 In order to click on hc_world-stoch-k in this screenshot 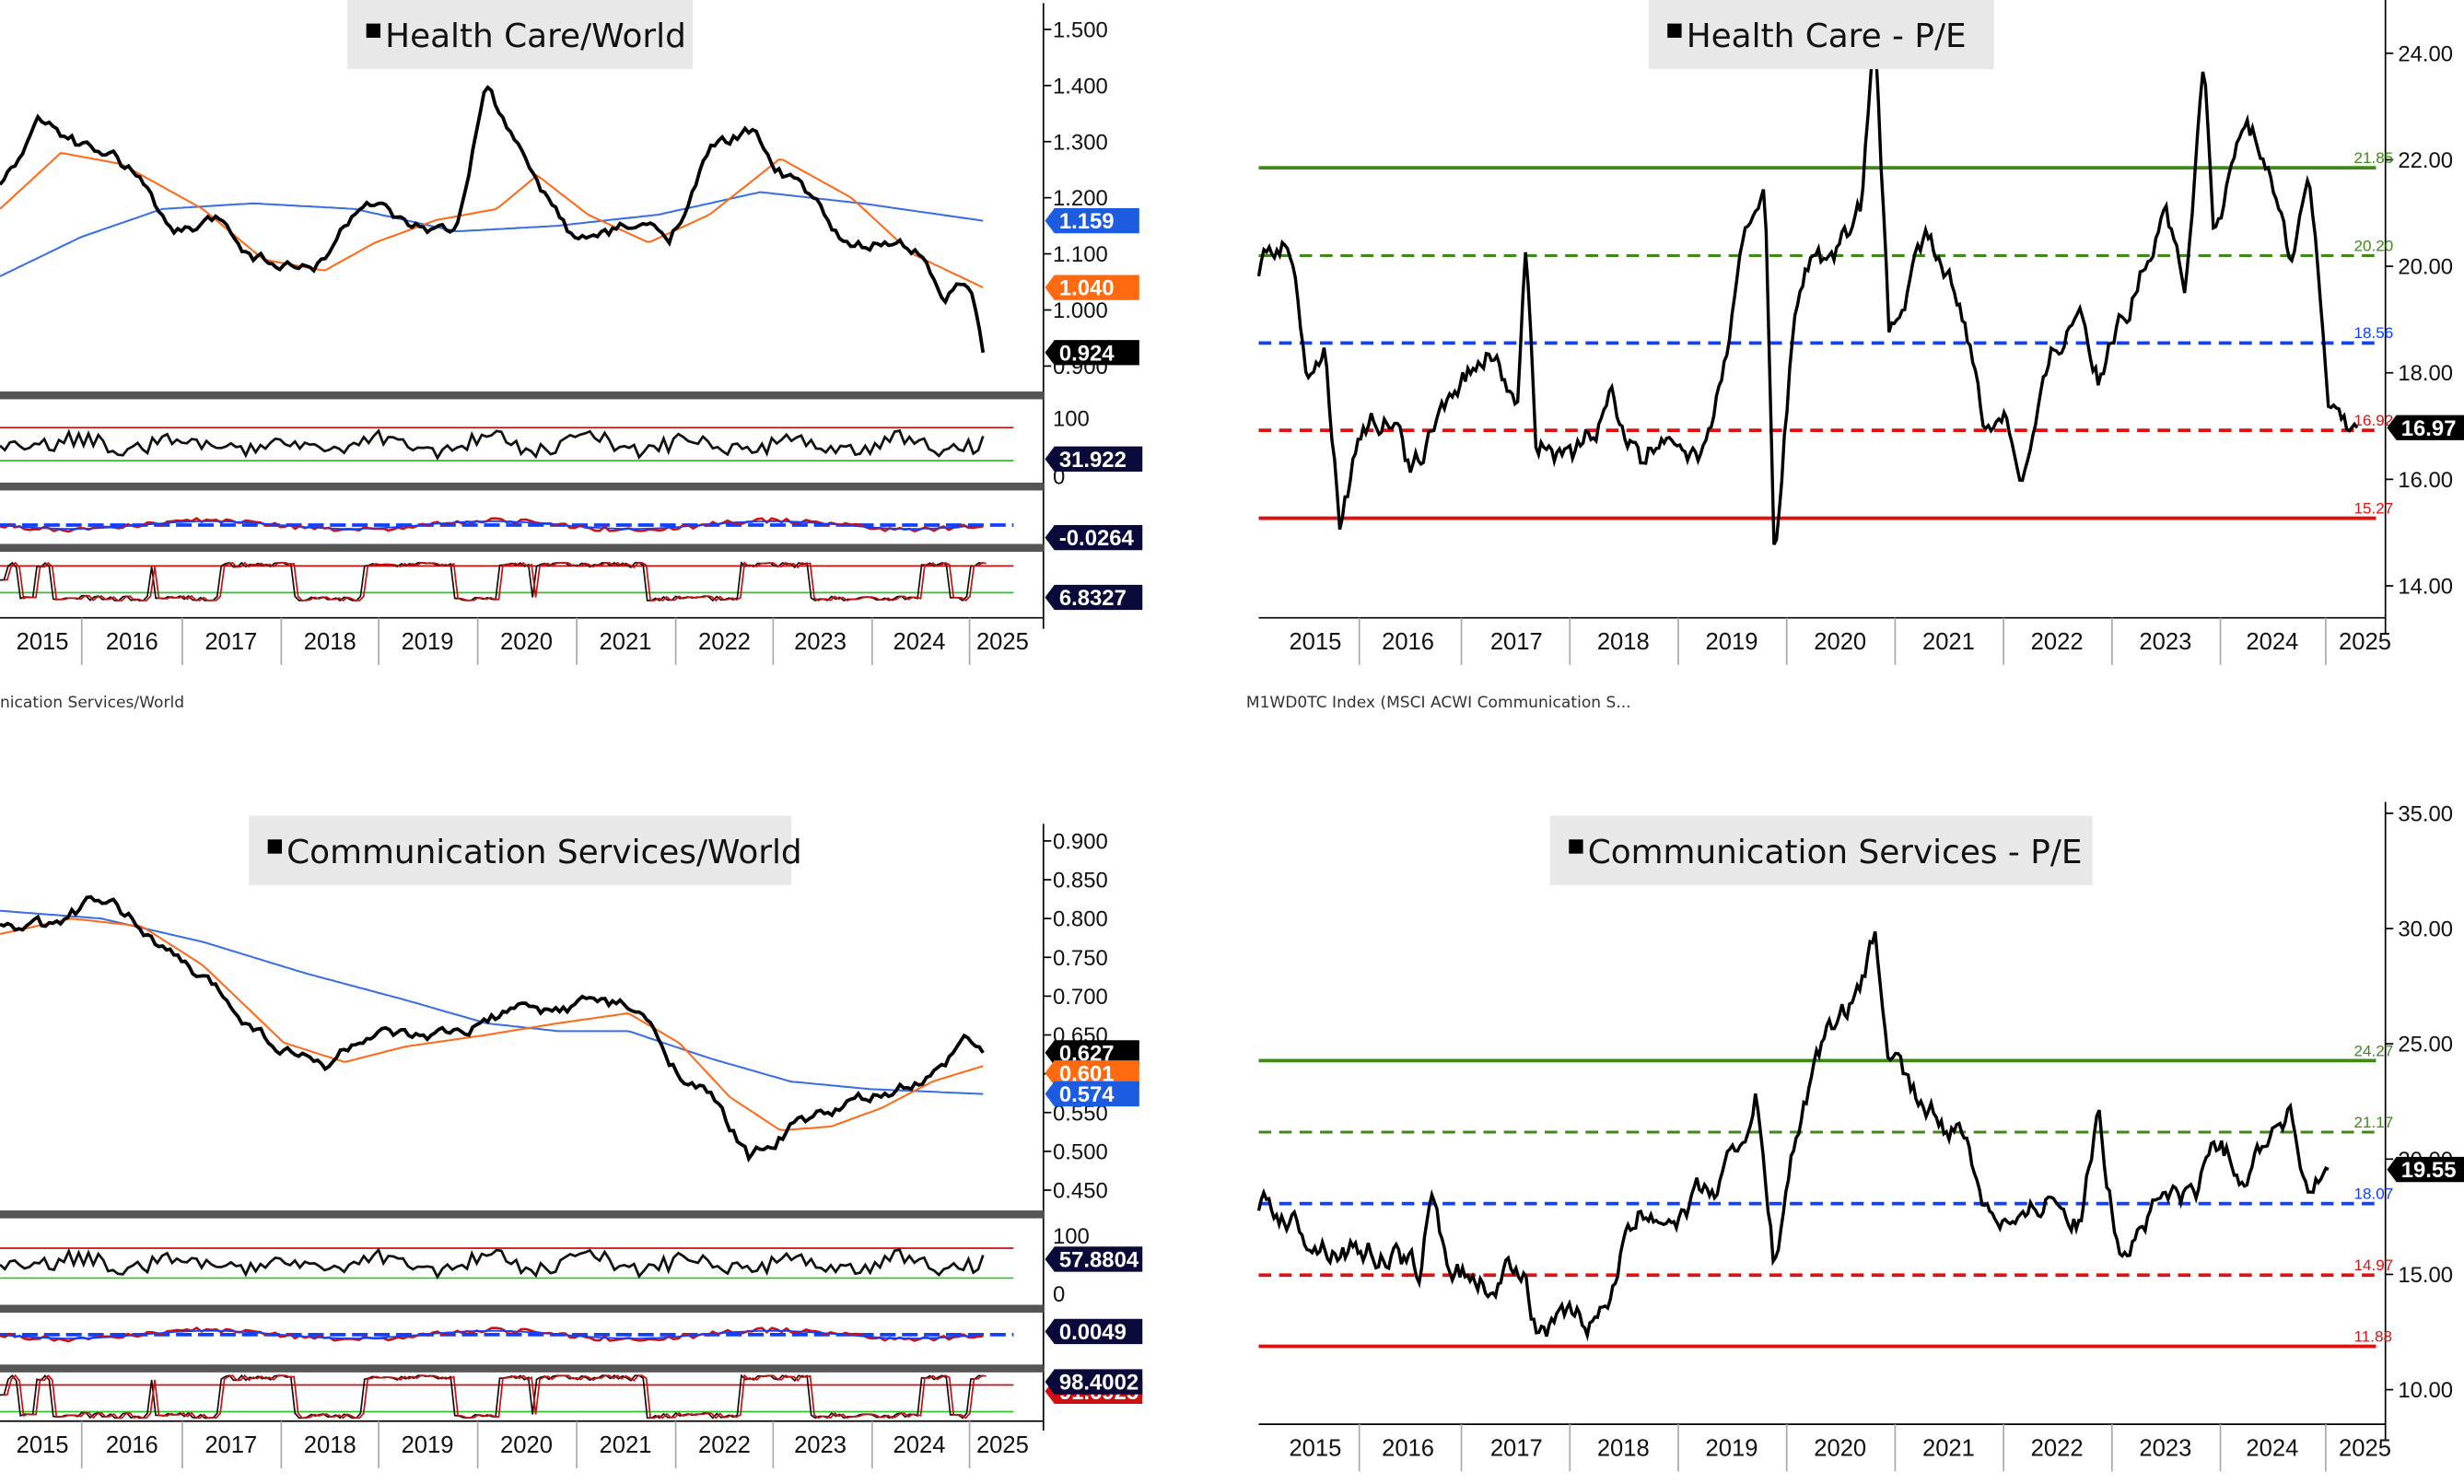, I will do `click(492, 581)`.